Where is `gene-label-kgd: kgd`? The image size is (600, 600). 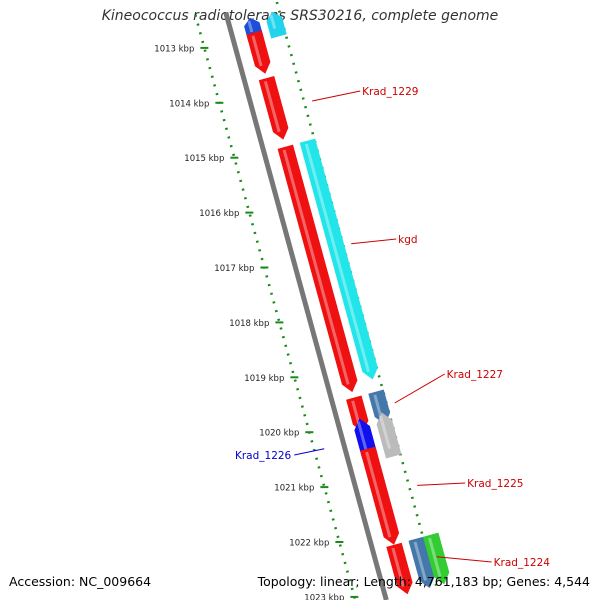
gene-label-kgd: kgd is located at coordinates (407, 240).